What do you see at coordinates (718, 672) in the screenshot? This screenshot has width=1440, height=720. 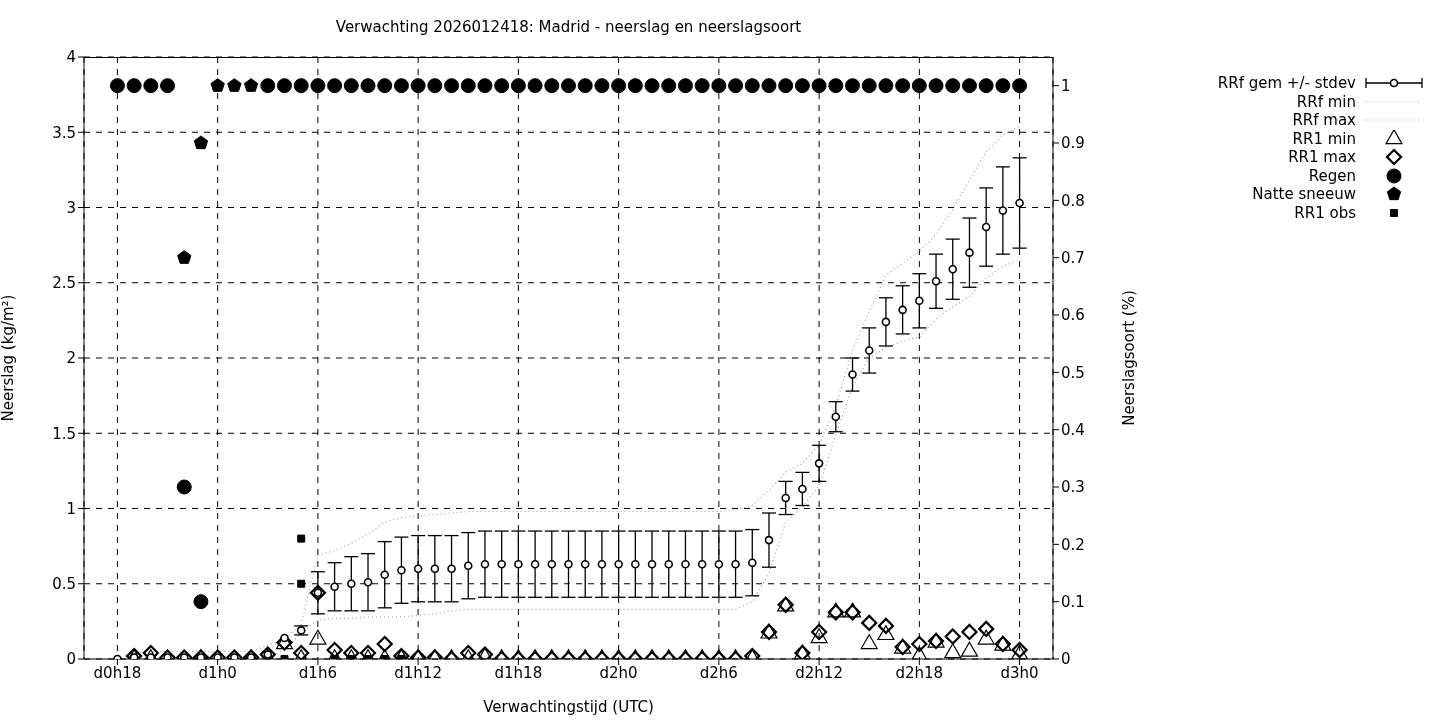 I see `x-tick-label: d2h6` at bounding box center [718, 672].